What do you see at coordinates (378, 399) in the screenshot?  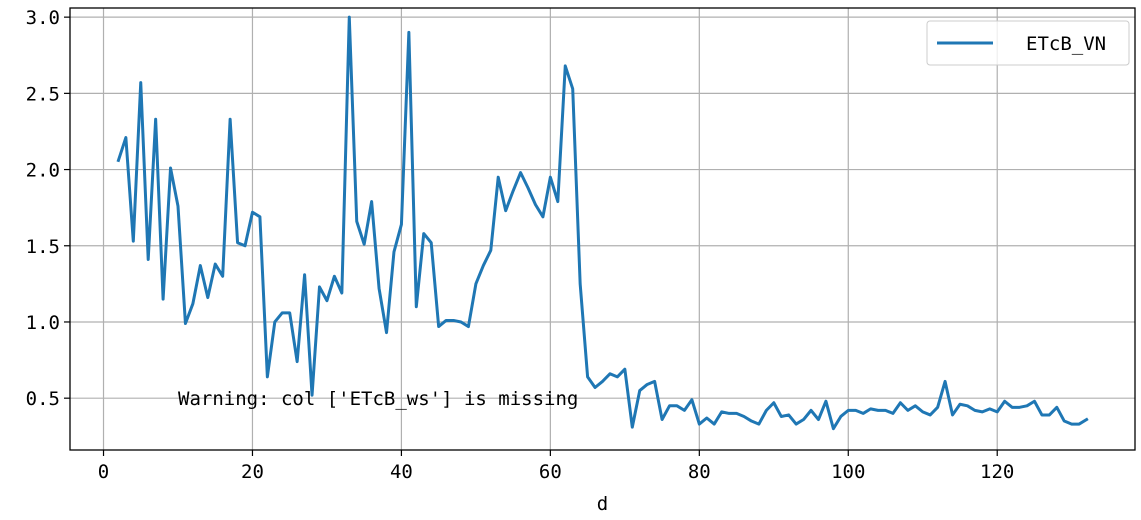 I see `warning-annotation: Warning: col ['ETcB_ws'] is missing` at bounding box center [378, 399].